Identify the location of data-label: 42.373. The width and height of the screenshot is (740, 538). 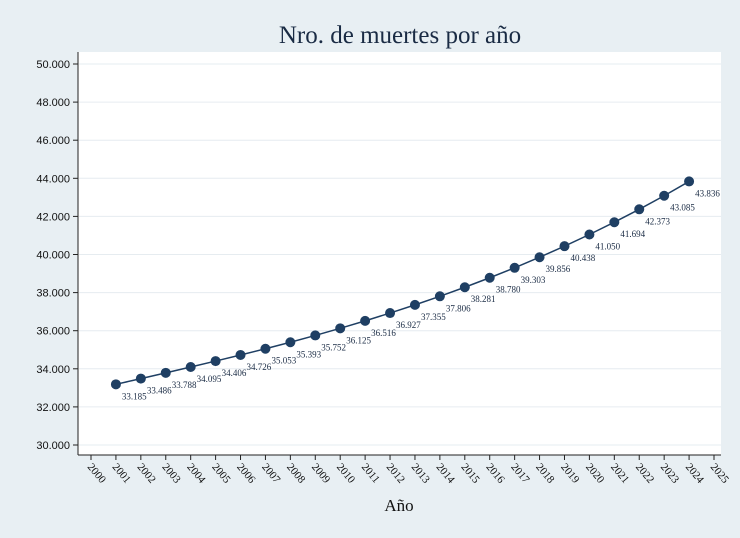
(657, 221).